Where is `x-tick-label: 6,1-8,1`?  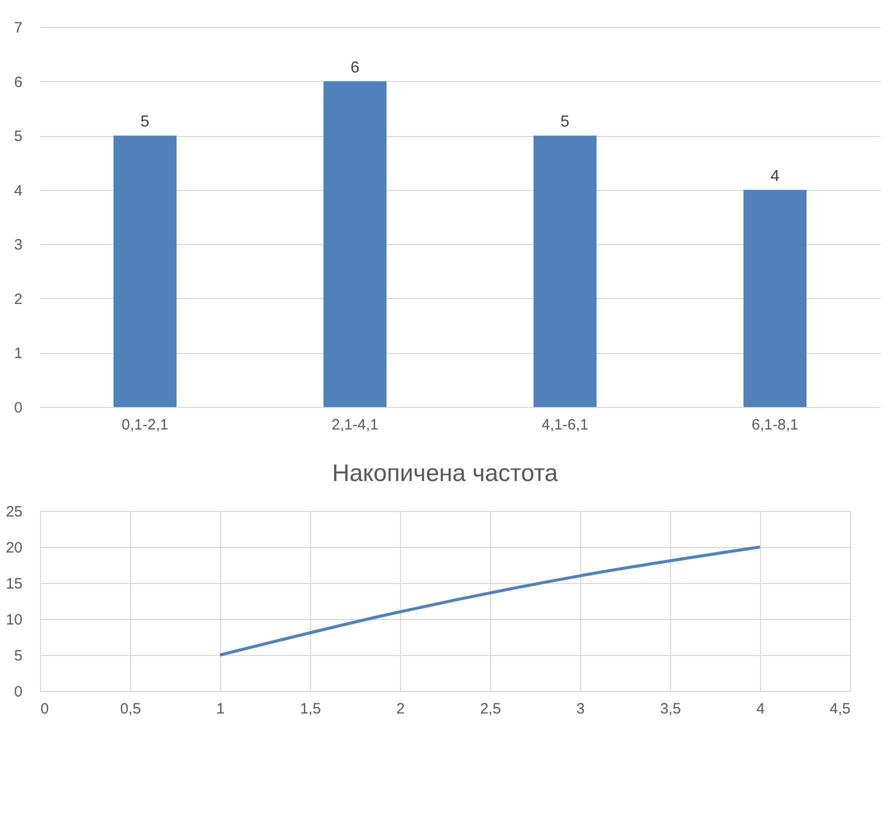
x-tick-label: 6,1-8,1 is located at coordinates (775, 425).